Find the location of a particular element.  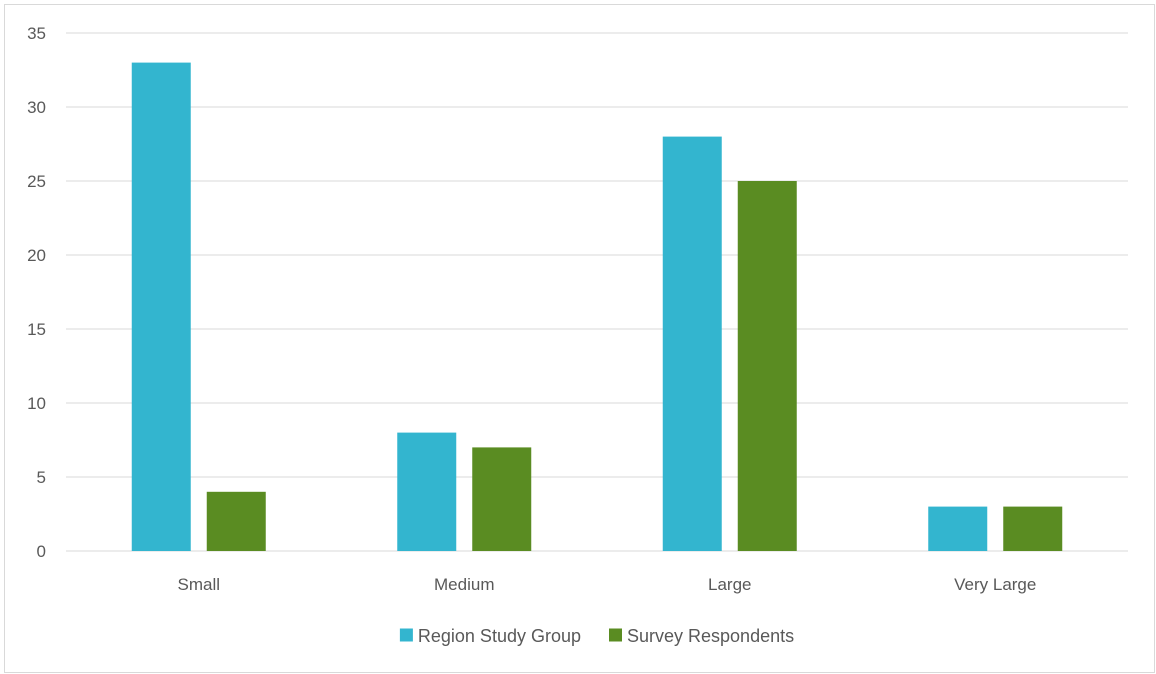

y-tick-label: 0 is located at coordinates (41, 551).